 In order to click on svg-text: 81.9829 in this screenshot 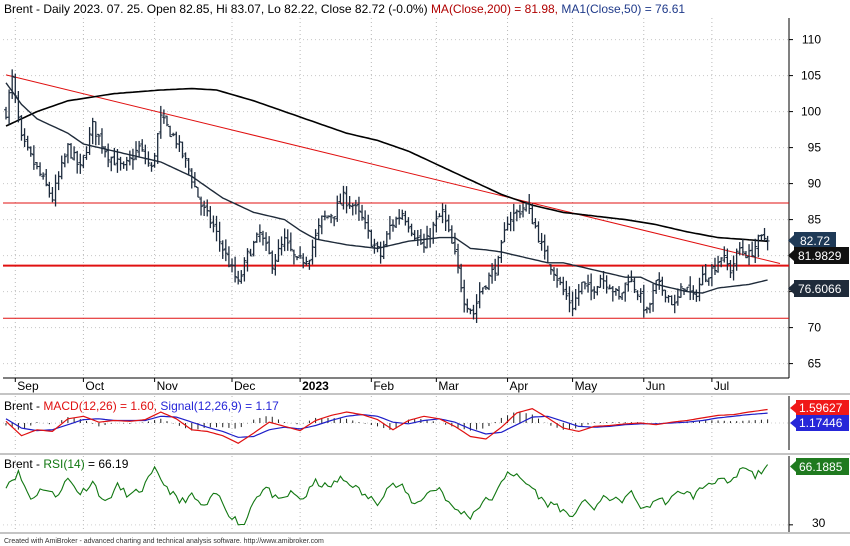, I will do `click(820, 256)`.